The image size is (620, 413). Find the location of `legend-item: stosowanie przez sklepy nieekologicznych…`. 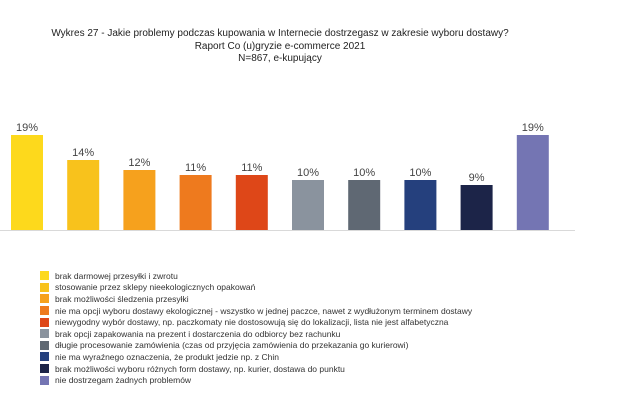

legend-item: stosowanie przez sklepy nieekologicznych… is located at coordinates (256, 288).